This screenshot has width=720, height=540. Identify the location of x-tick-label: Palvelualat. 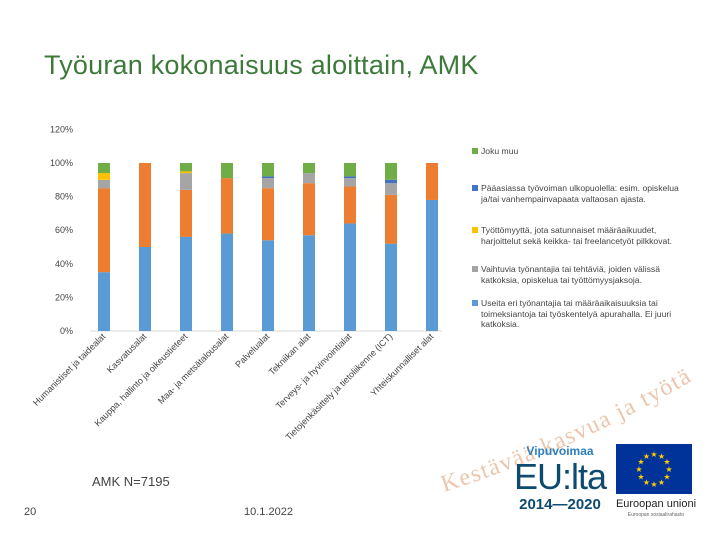
(252, 350).